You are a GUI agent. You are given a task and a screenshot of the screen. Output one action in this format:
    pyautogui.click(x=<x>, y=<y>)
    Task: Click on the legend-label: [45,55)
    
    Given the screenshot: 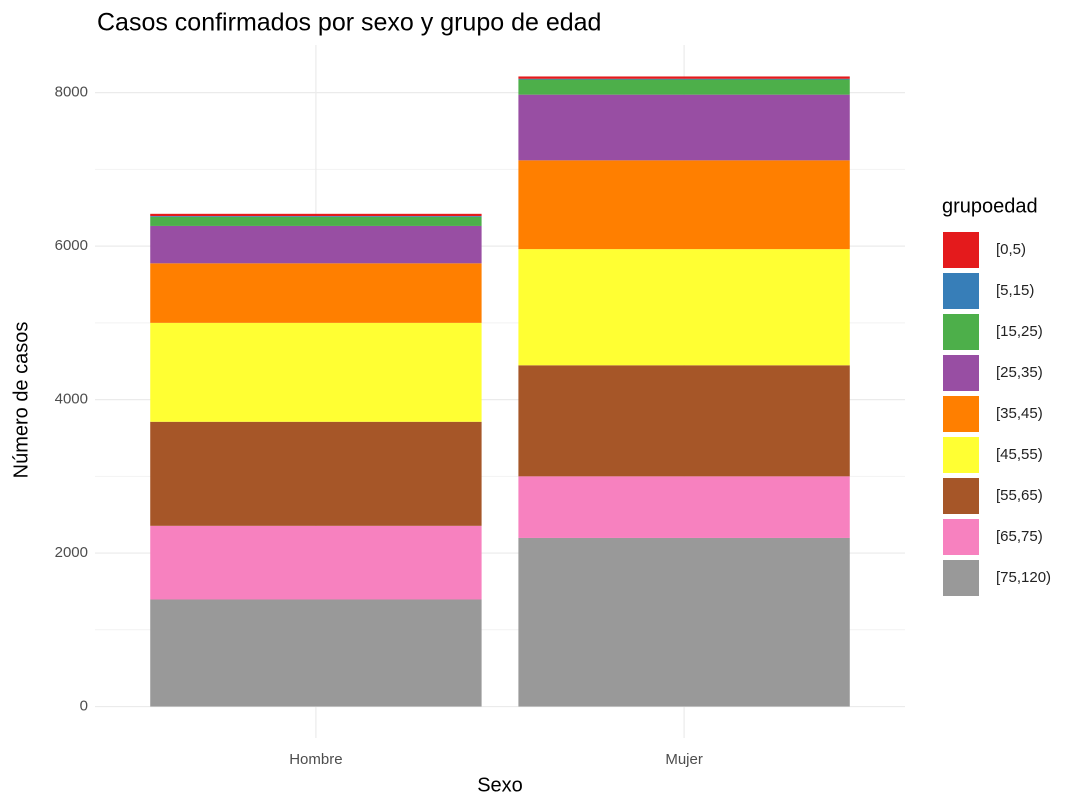 What is the action you would take?
    pyautogui.click(x=1019, y=454)
    